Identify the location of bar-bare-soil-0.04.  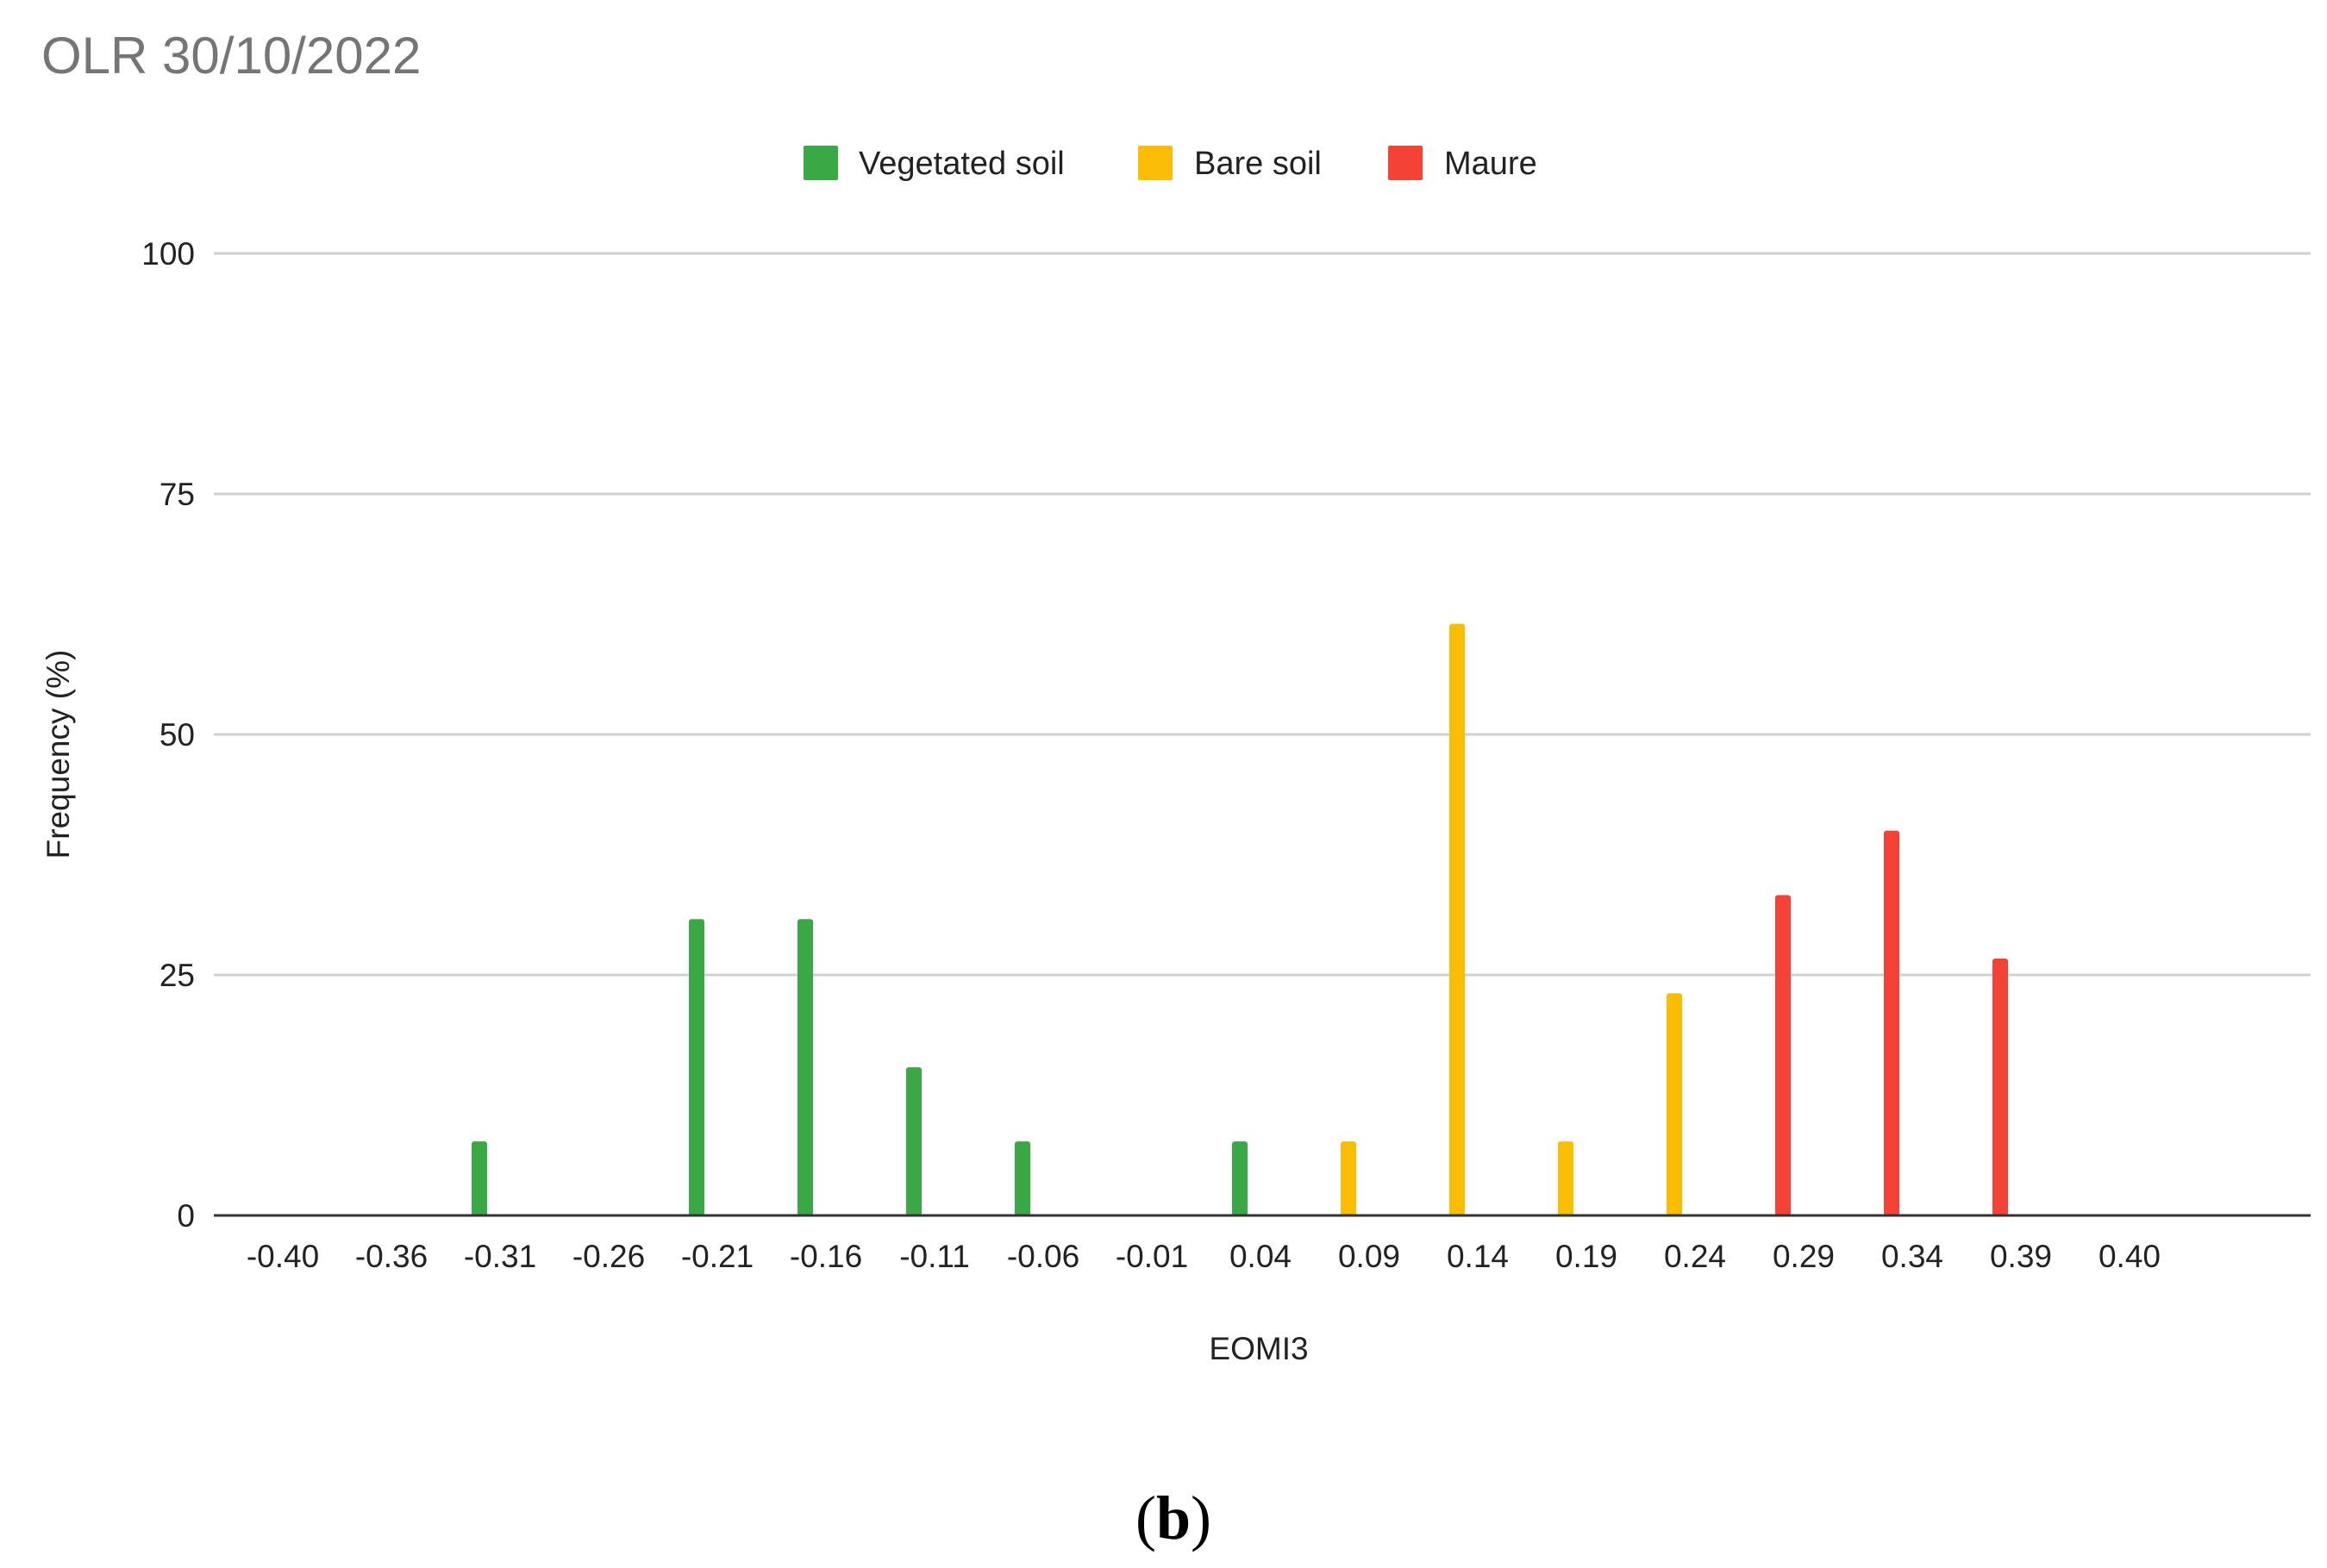
(1348, 1178).